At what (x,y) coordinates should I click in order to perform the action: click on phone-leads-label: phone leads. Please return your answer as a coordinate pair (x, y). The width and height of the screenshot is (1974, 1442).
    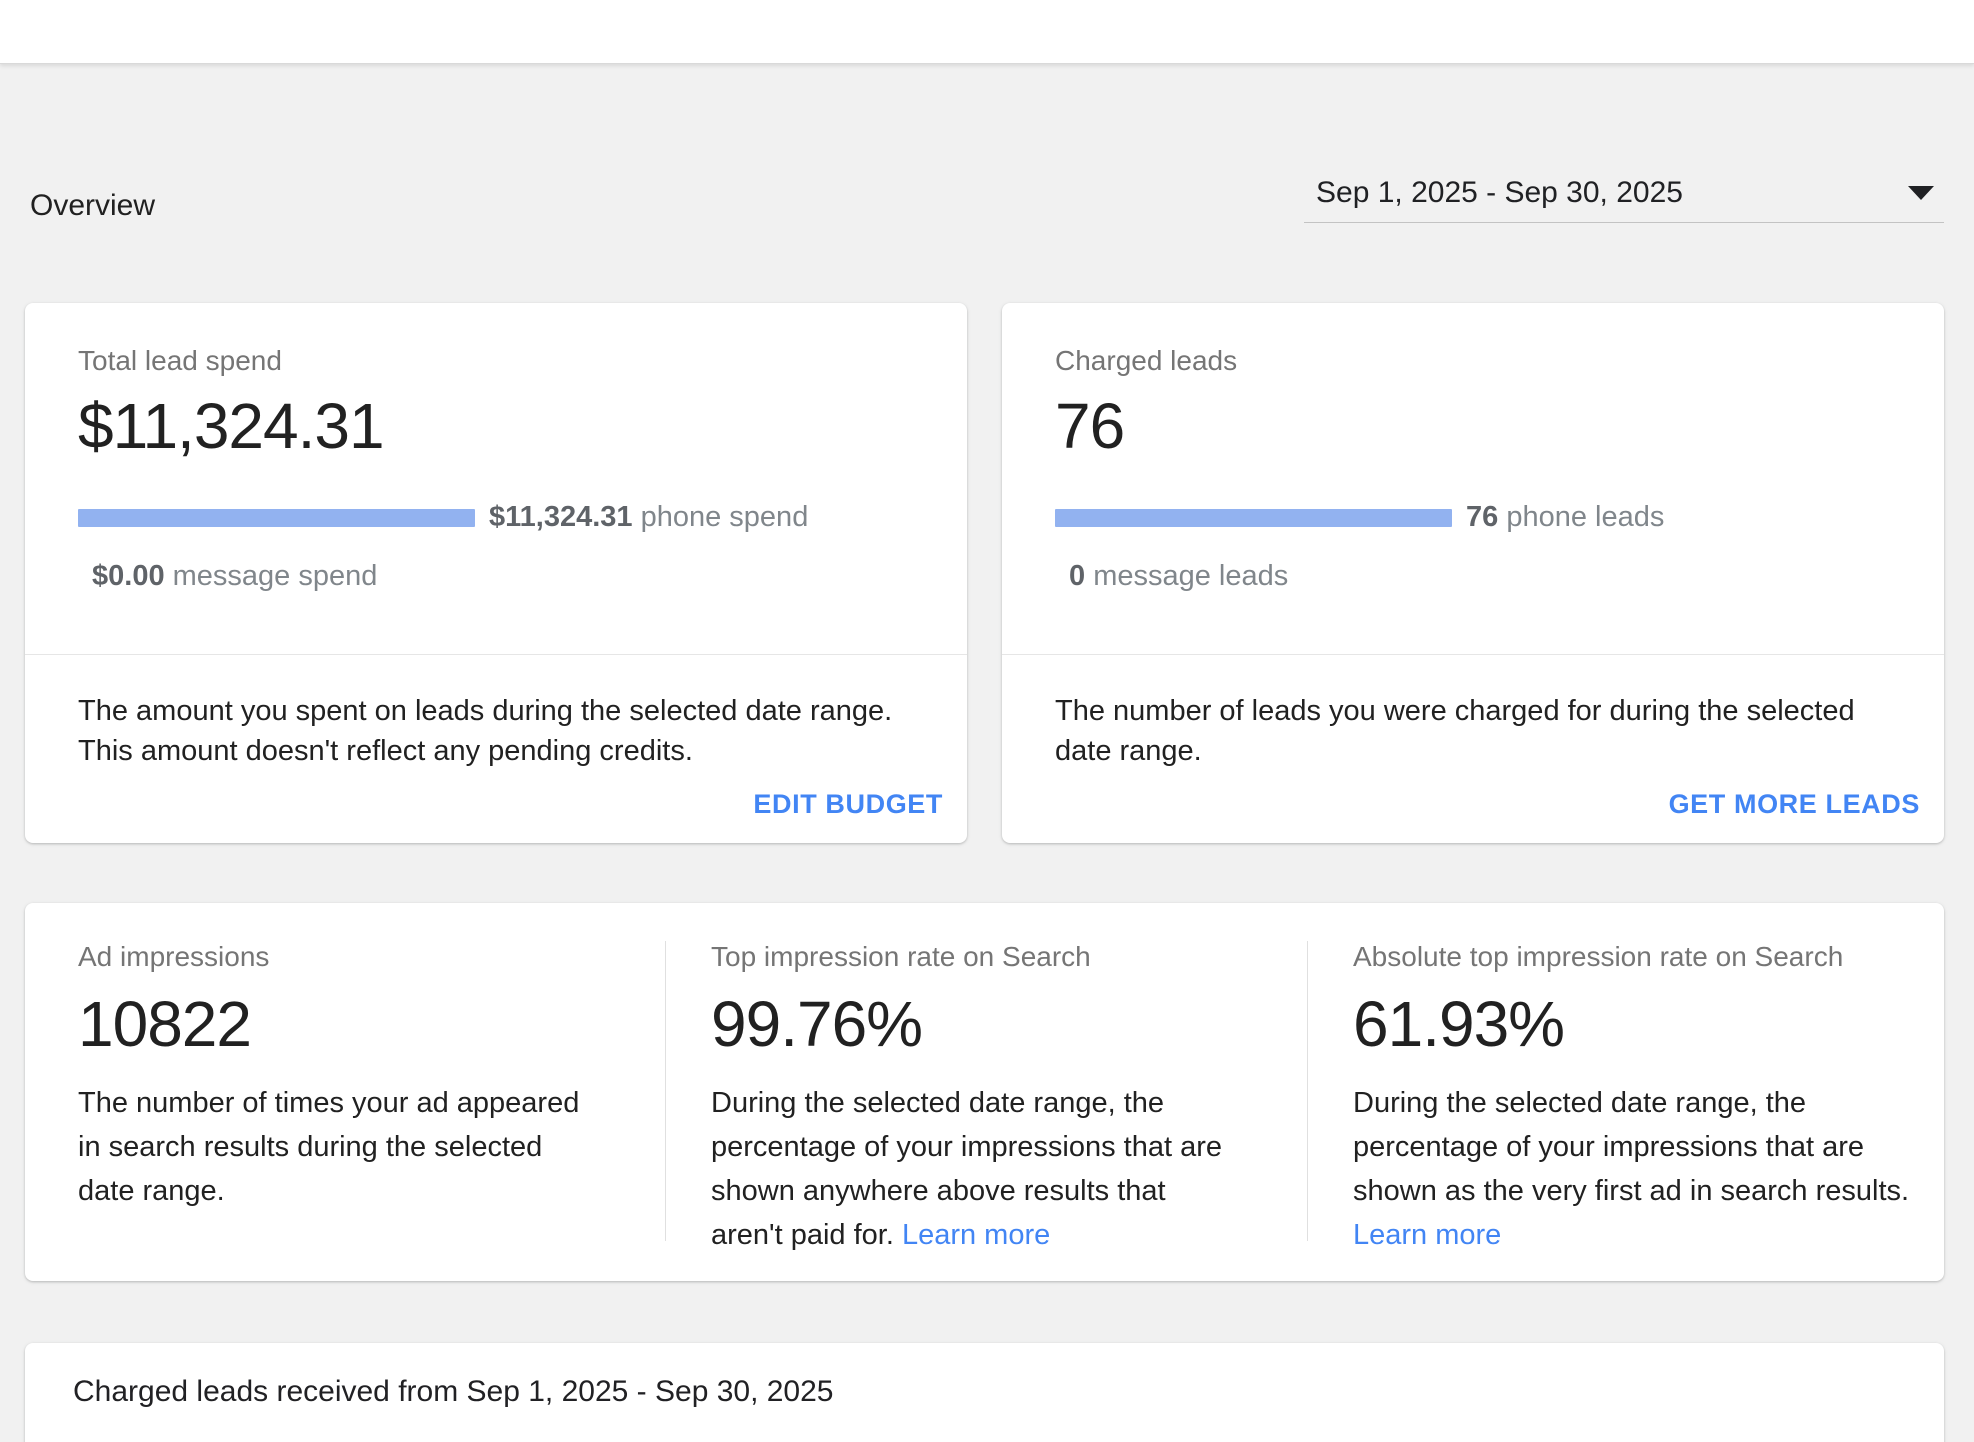
    Looking at the image, I should click on (1581, 517).